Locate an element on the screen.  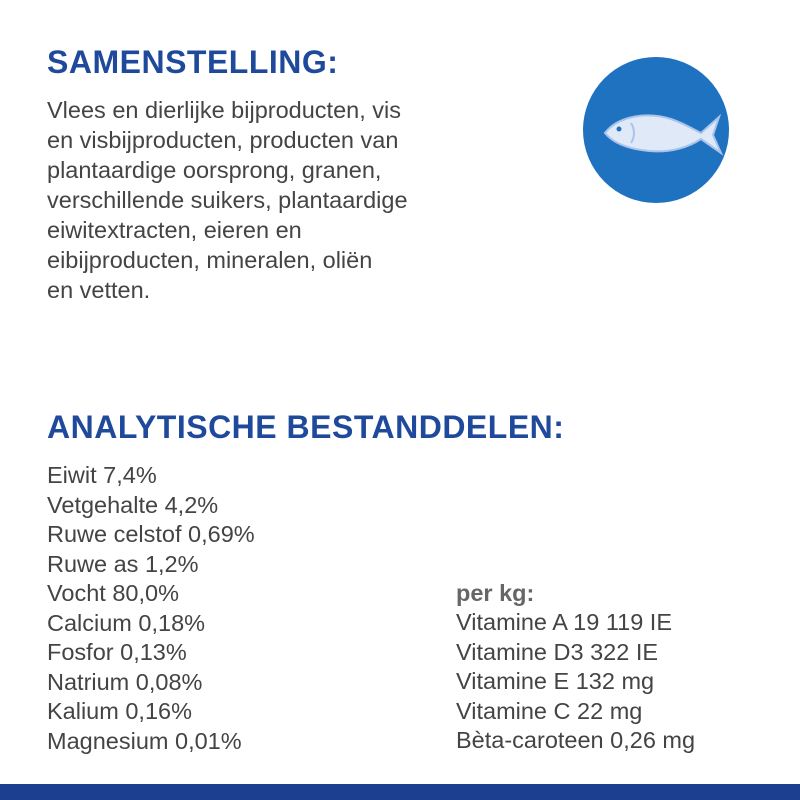
composition-title: SAMENSTELLING: is located at coordinates (193, 62).